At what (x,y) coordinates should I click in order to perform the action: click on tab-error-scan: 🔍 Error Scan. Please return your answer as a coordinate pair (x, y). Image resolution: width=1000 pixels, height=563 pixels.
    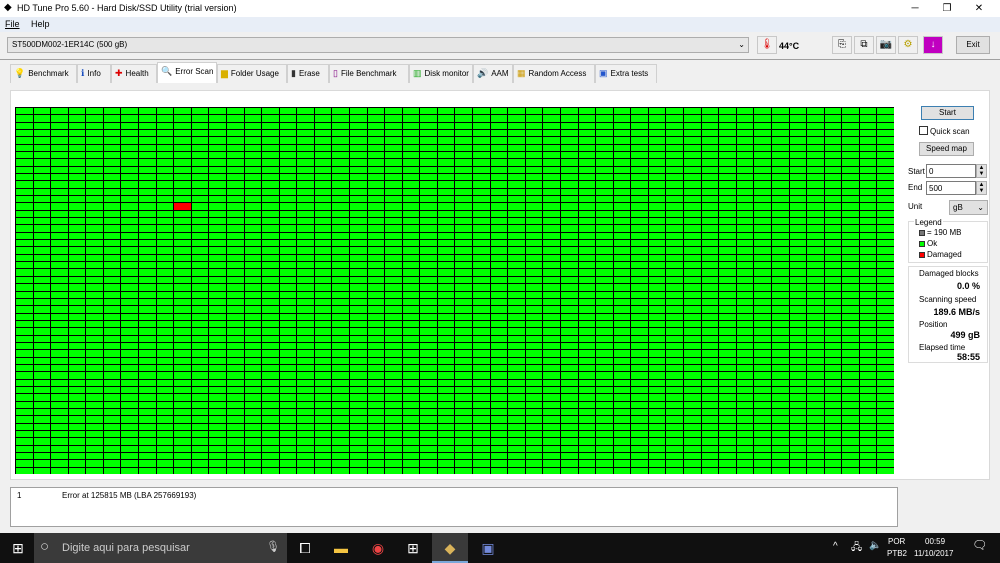
    Looking at the image, I should click on (187, 72).